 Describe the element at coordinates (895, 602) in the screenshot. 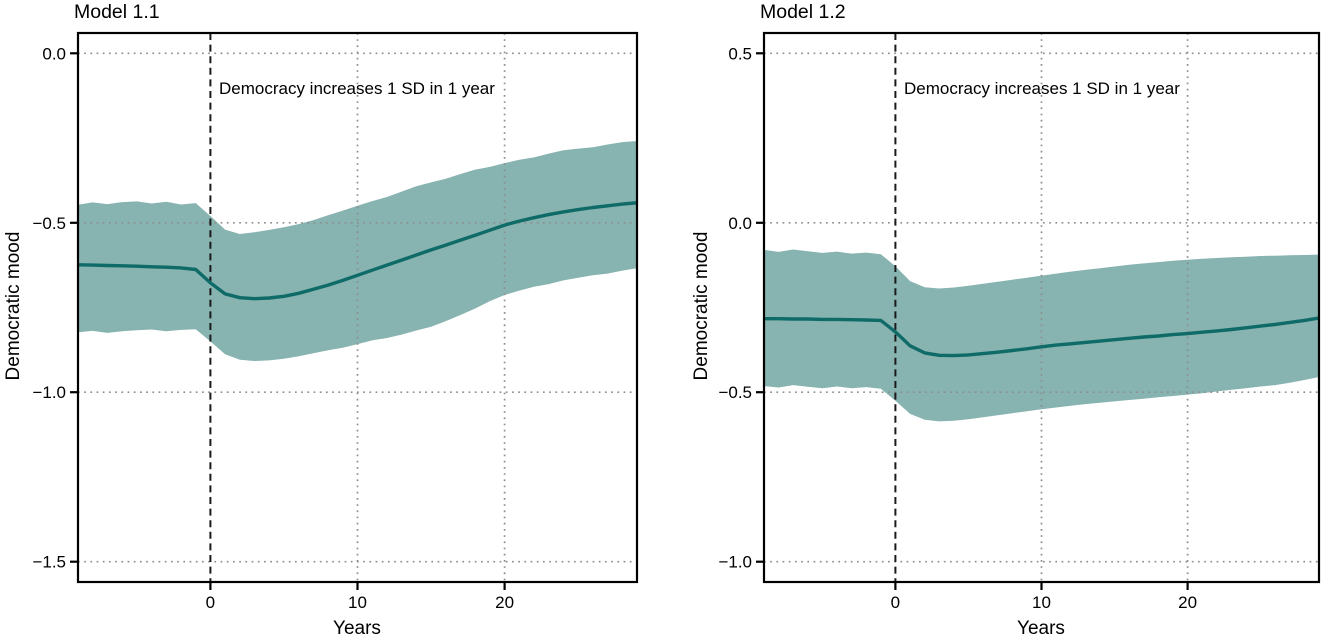

I see `panel-2-x-tick-label: 0` at that location.